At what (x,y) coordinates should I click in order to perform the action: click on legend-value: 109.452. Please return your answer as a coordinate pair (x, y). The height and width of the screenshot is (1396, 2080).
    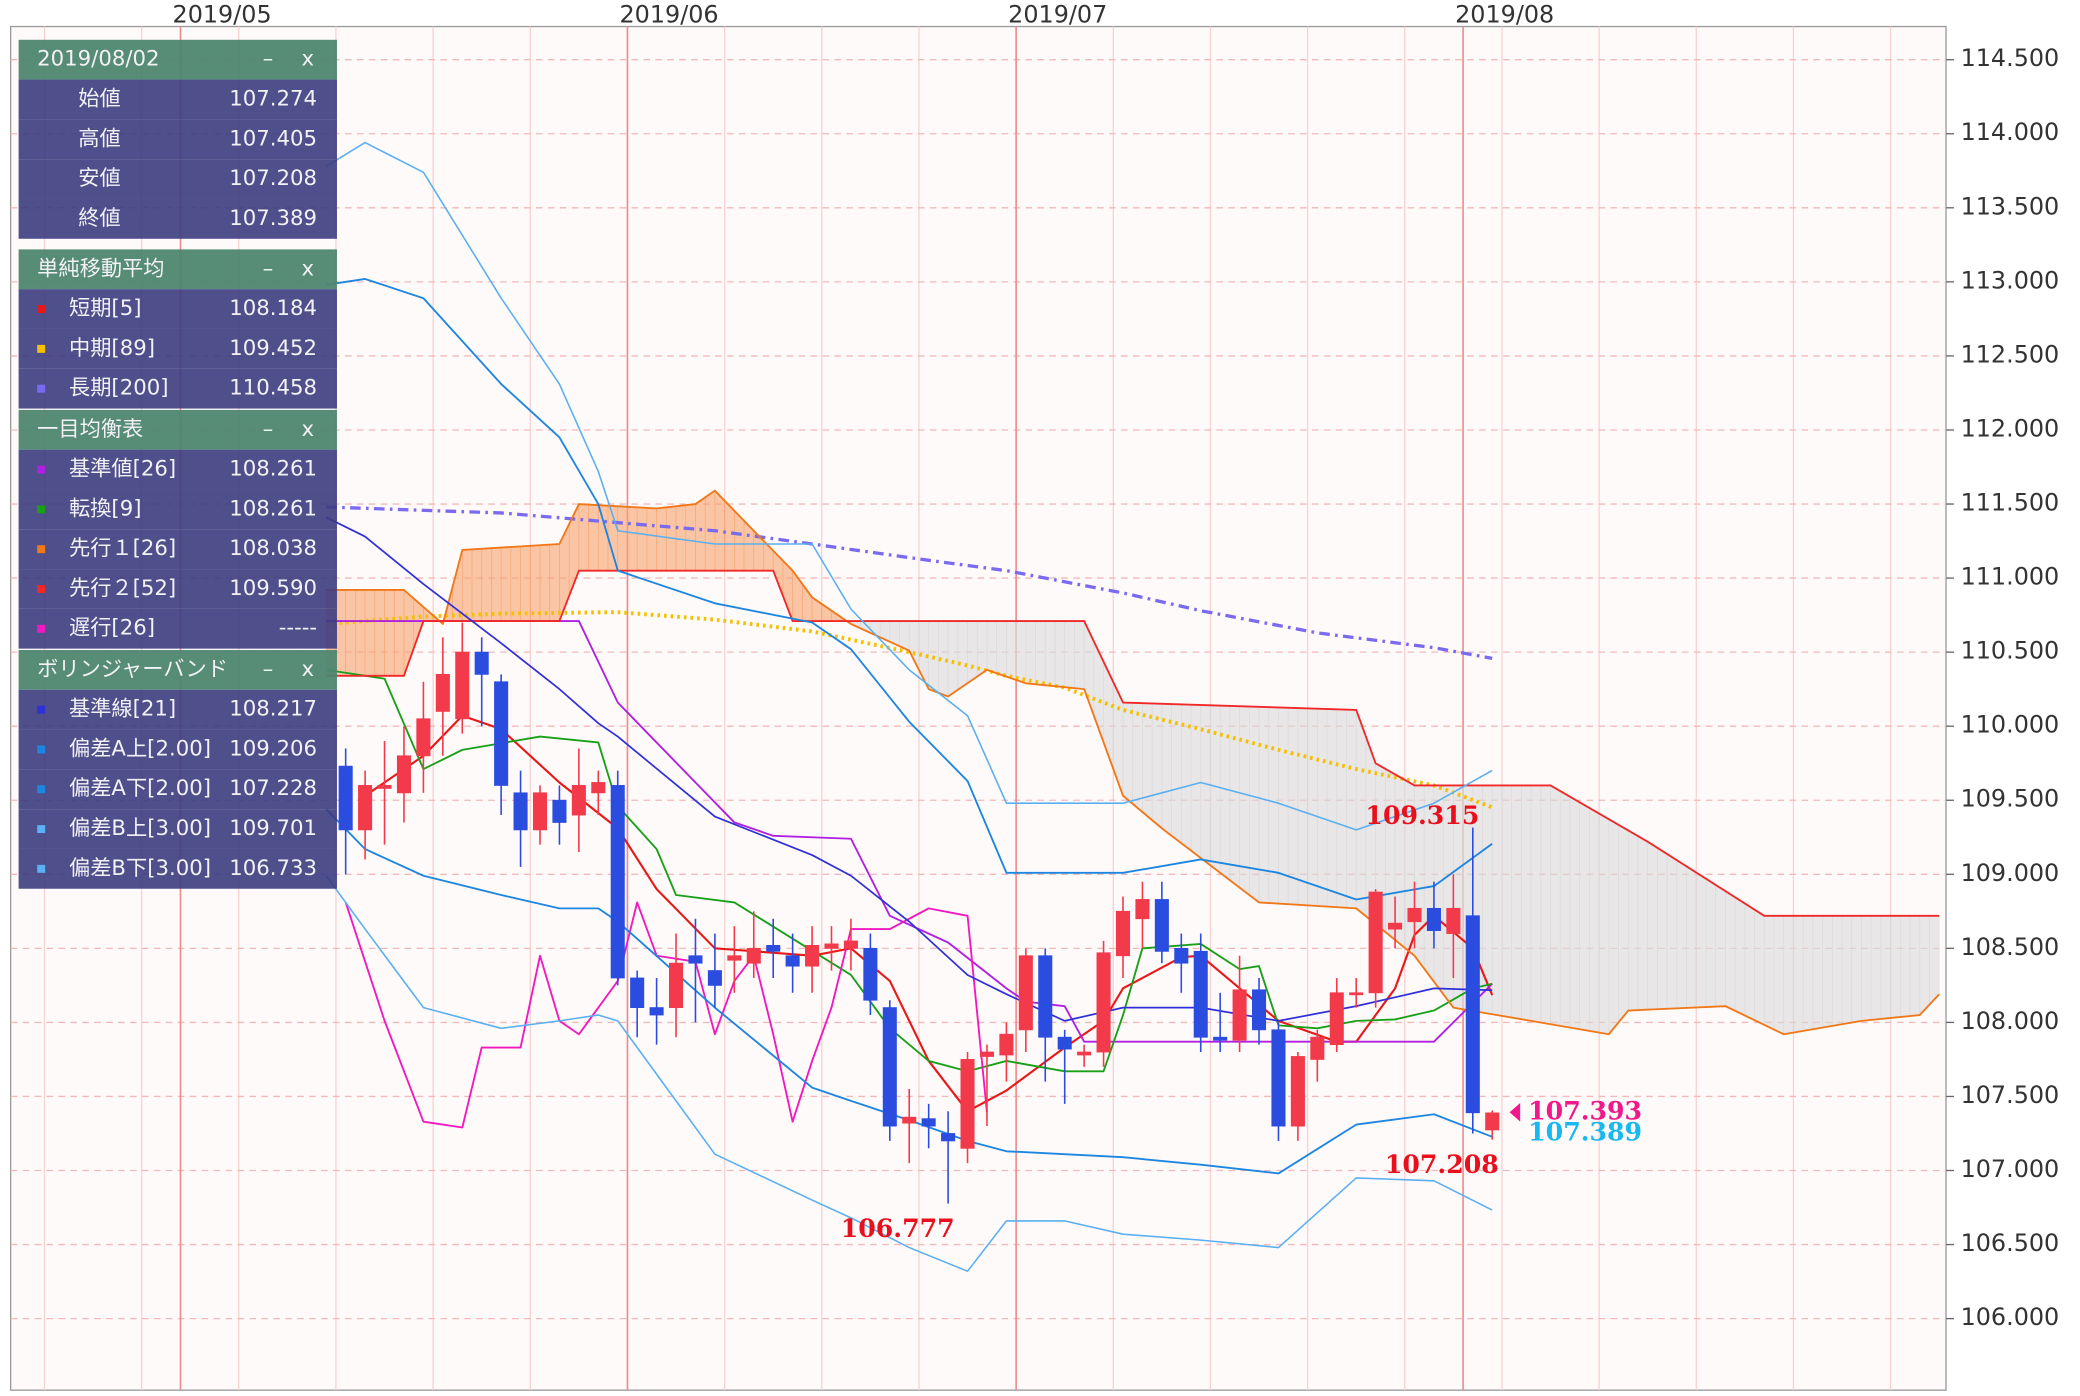
    Looking at the image, I should click on (273, 348).